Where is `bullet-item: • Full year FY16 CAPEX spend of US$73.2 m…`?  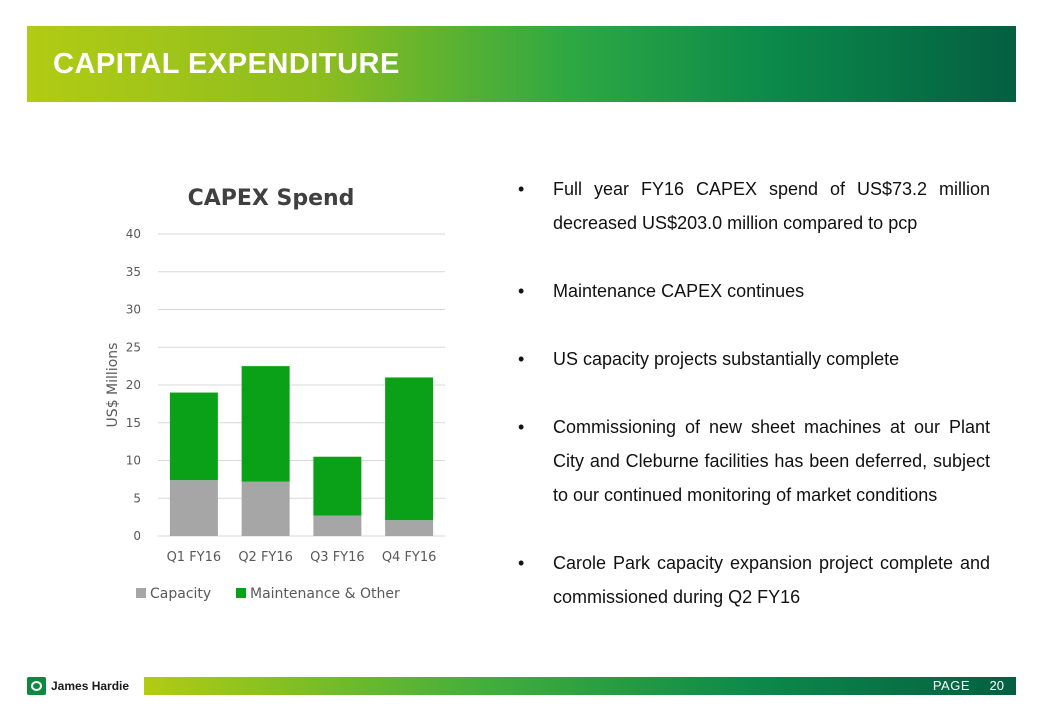 bullet-item: • Full year FY16 CAPEX spend of US$73.2 m… is located at coordinates (754, 206).